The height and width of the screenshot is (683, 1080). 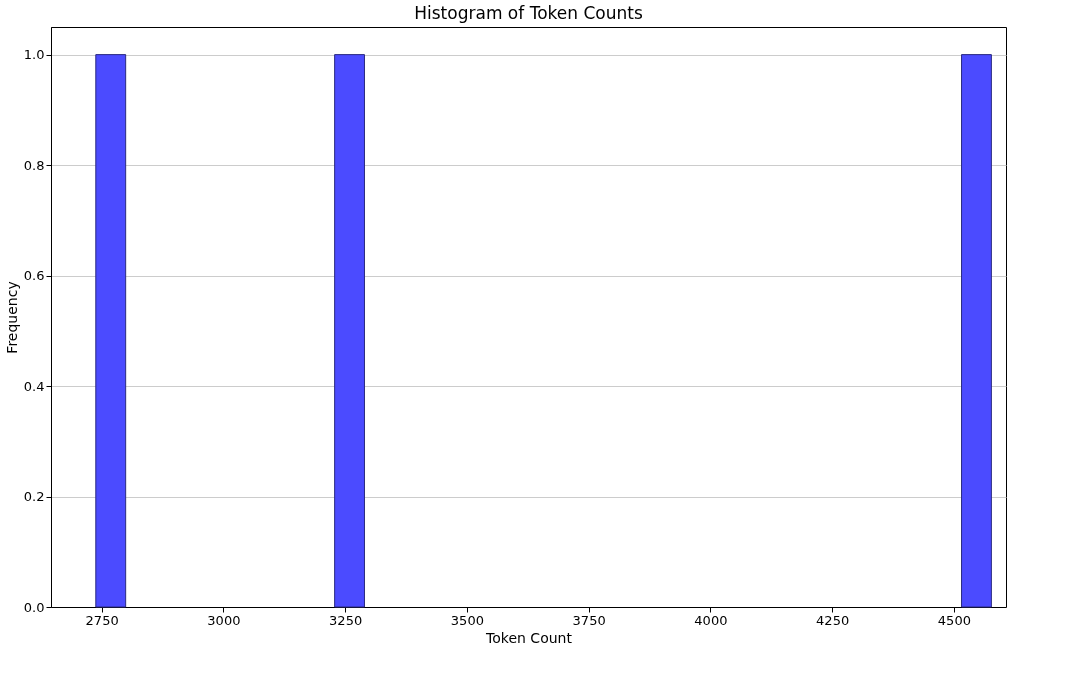 I want to click on x-tick-label: 2750, so click(x=102, y=620).